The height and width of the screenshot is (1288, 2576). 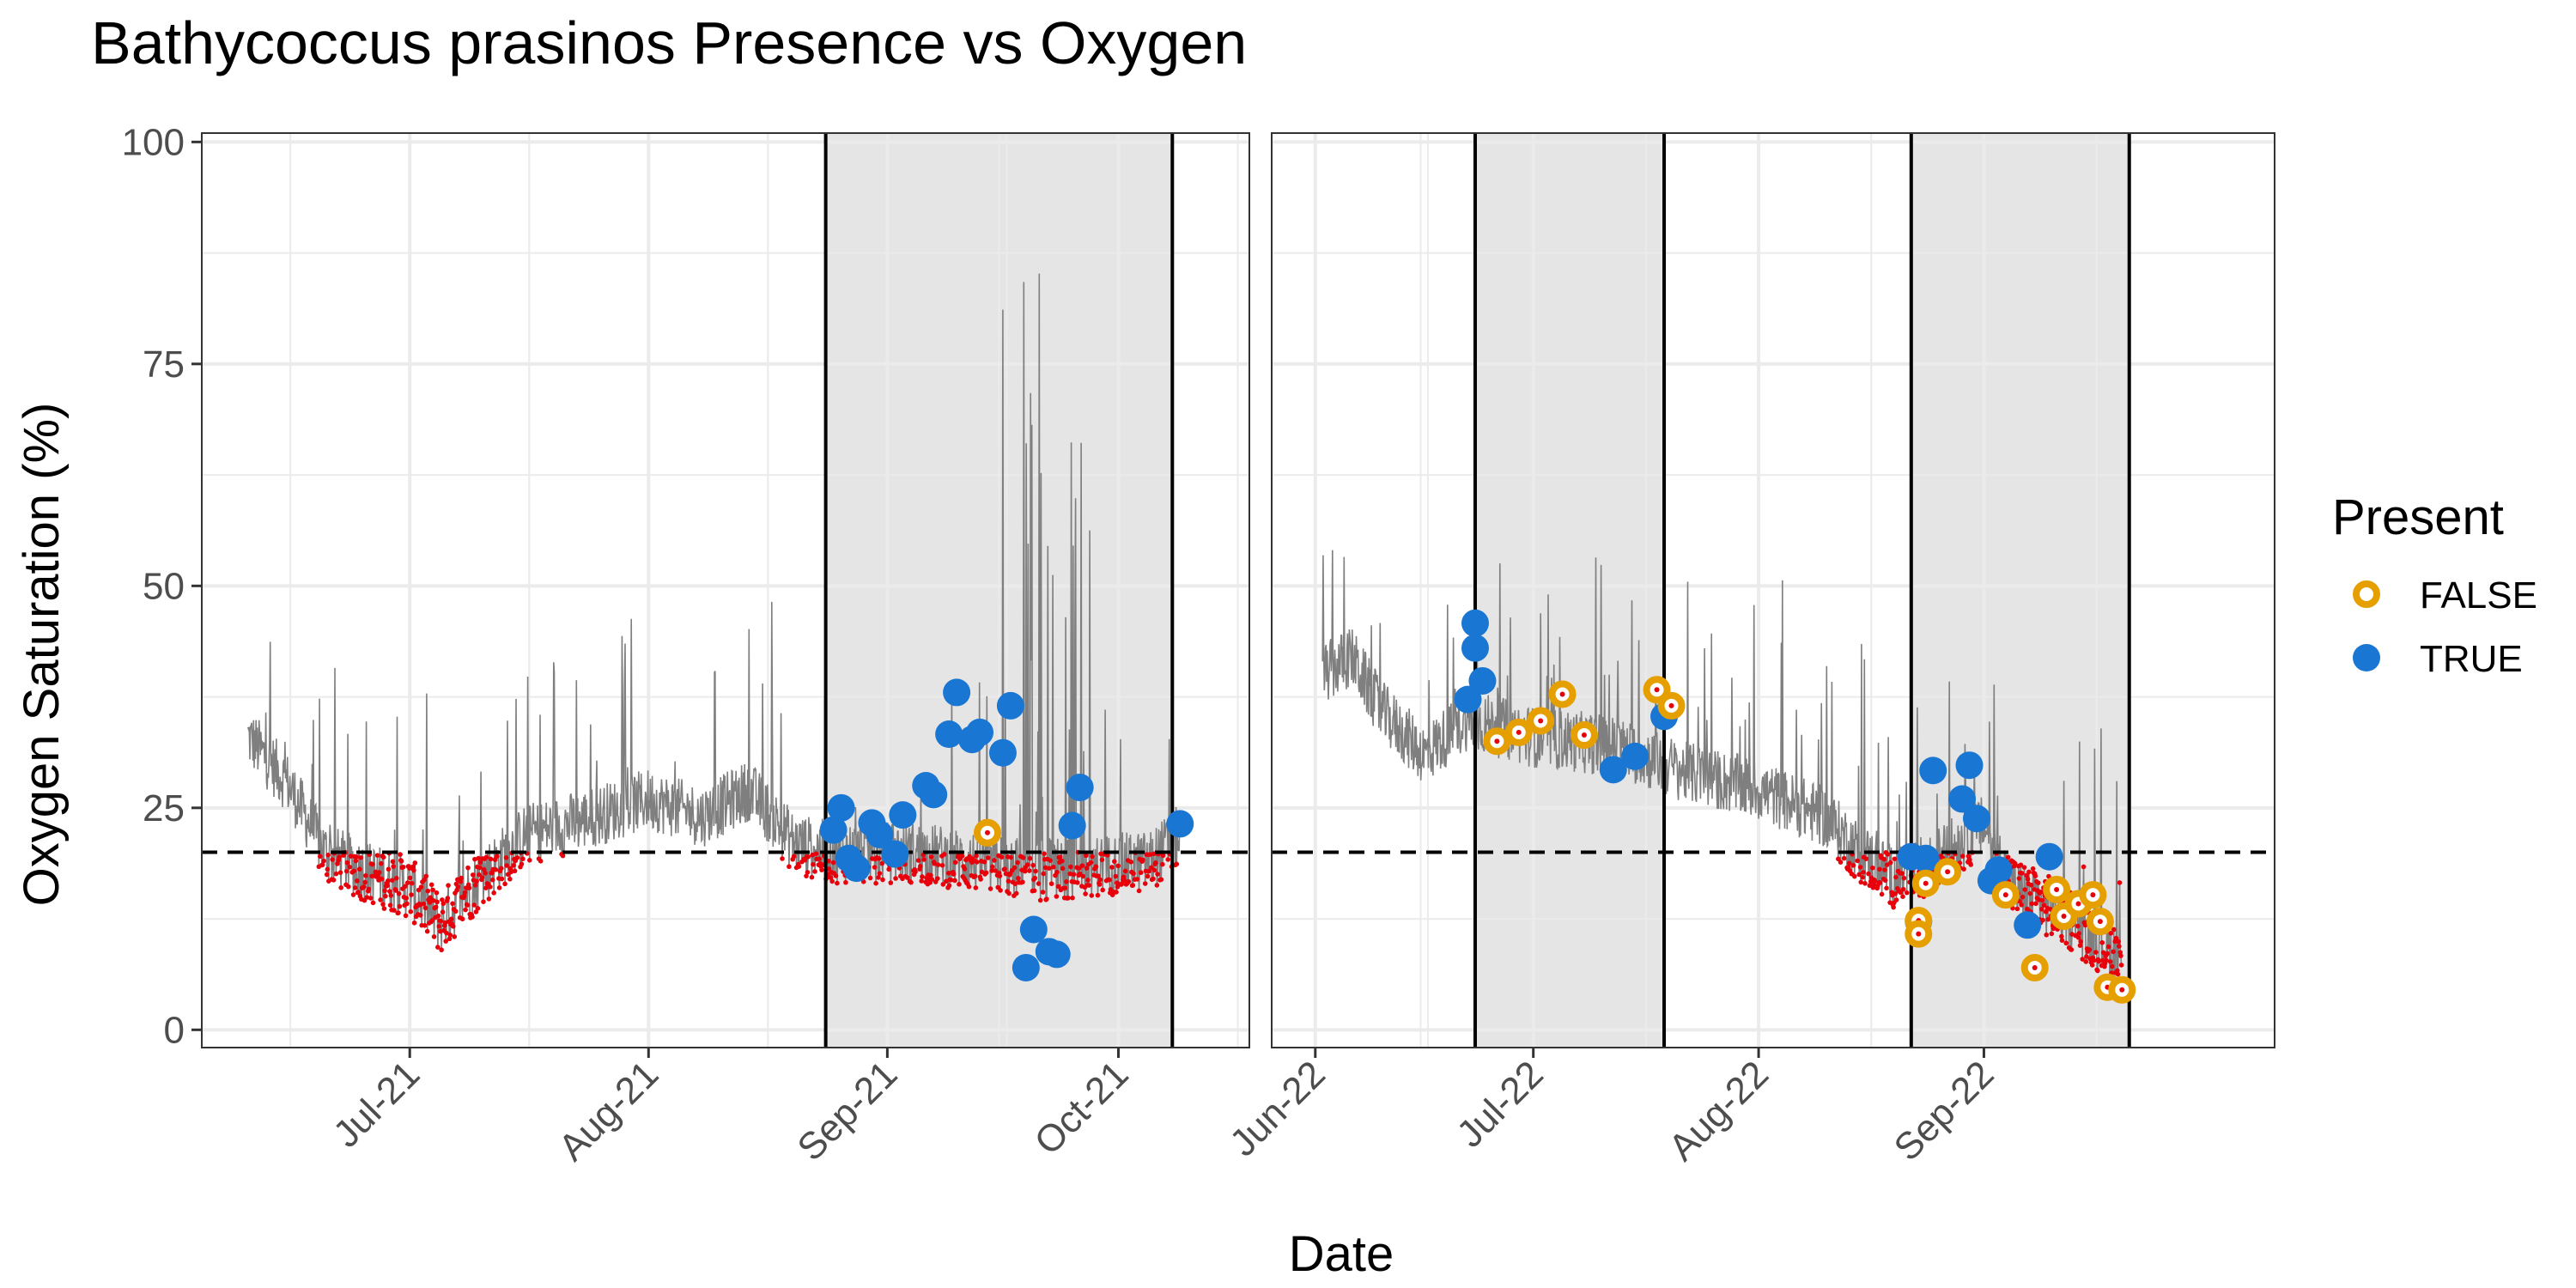 What do you see at coordinates (2367, 658) in the screenshot?
I see `legend-key-true` at bounding box center [2367, 658].